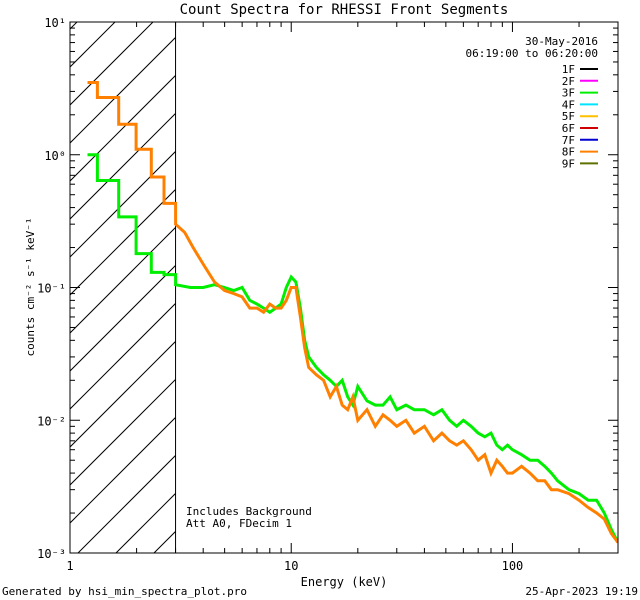  Describe the element at coordinates (568, 140) in the screenshot. I see `legend-label: 7F` at that location.